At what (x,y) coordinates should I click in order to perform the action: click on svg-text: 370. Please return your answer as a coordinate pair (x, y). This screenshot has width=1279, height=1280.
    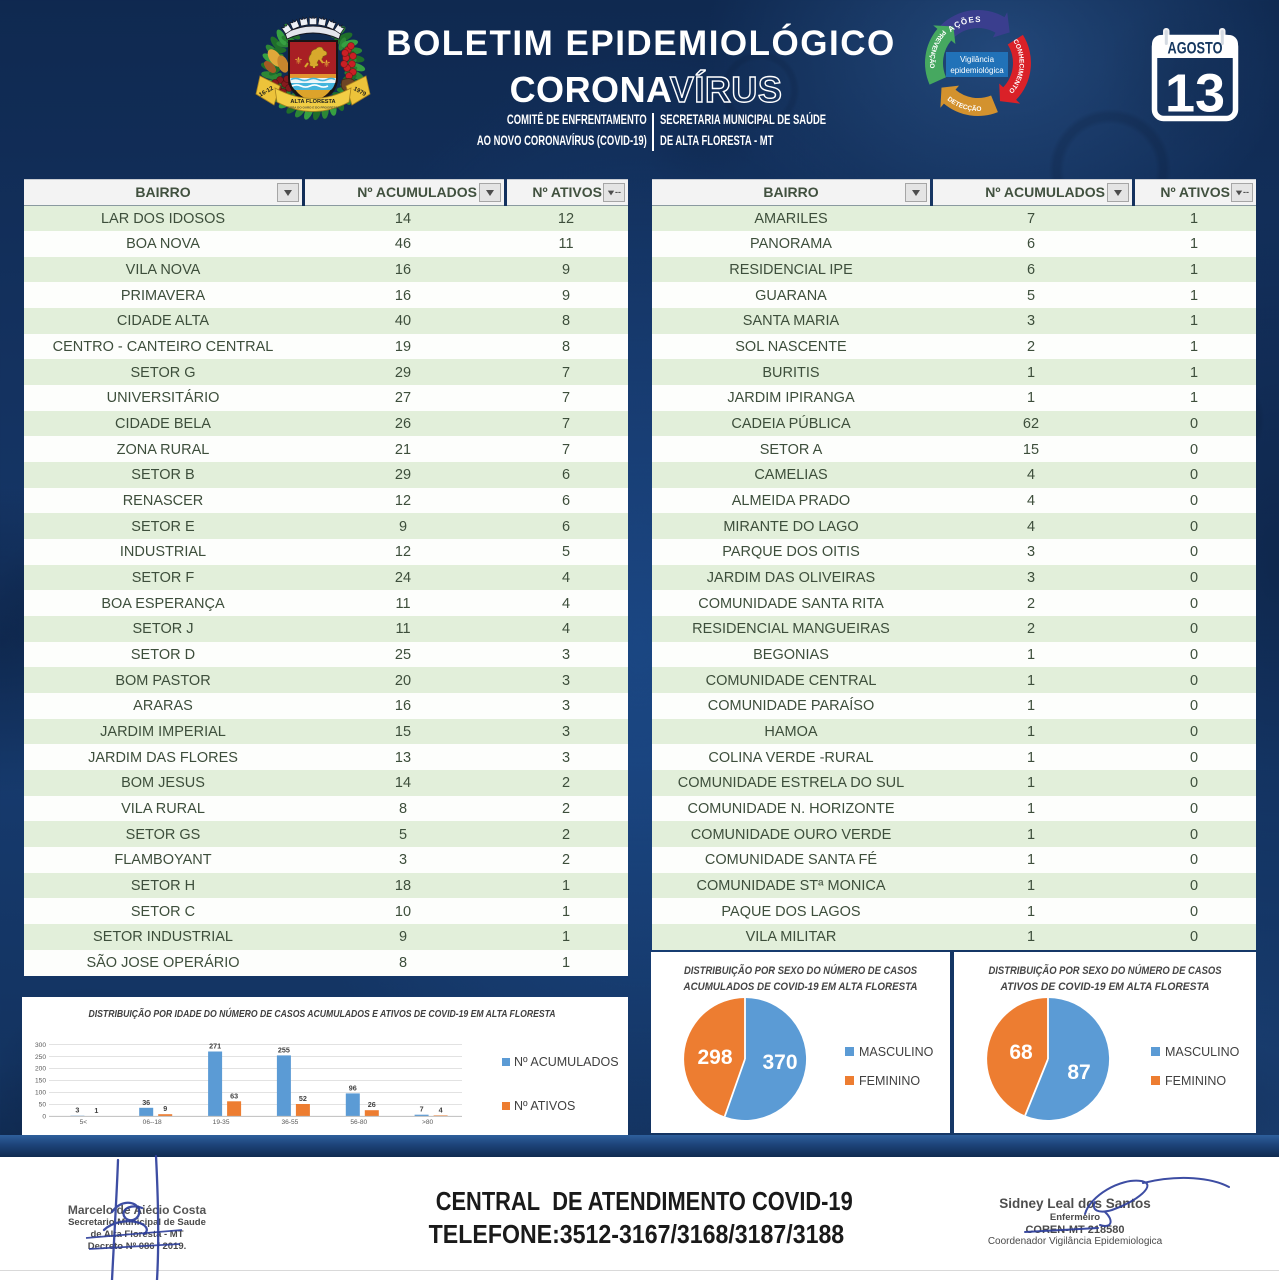
    Looking at the image, I should click on (779, 1062).